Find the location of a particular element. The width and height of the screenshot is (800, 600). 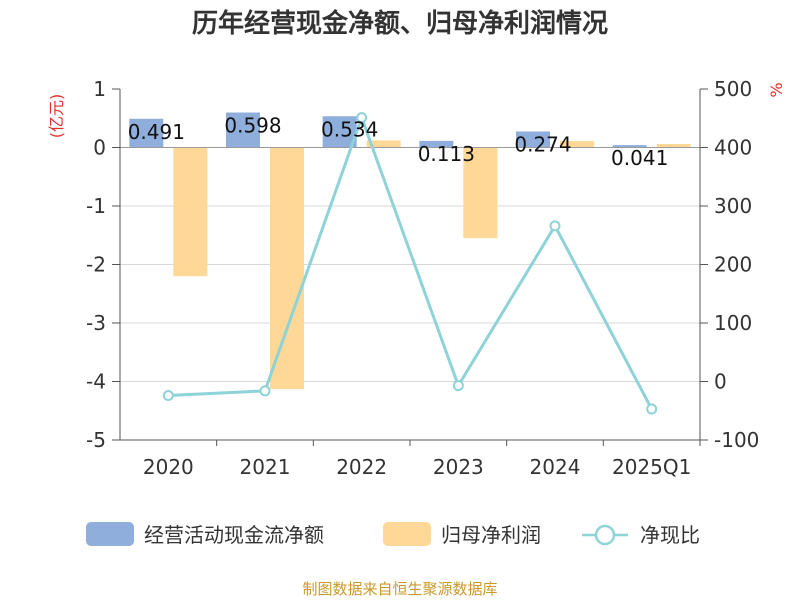

legend-label-ratio: 净现比 is located at coordinates (670, 535).